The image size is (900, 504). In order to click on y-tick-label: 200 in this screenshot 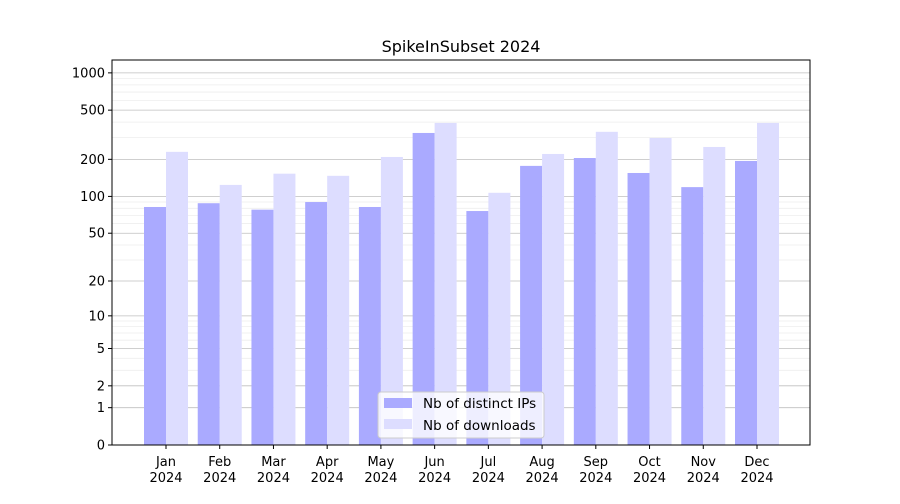, I will do `click(92, 160)`.